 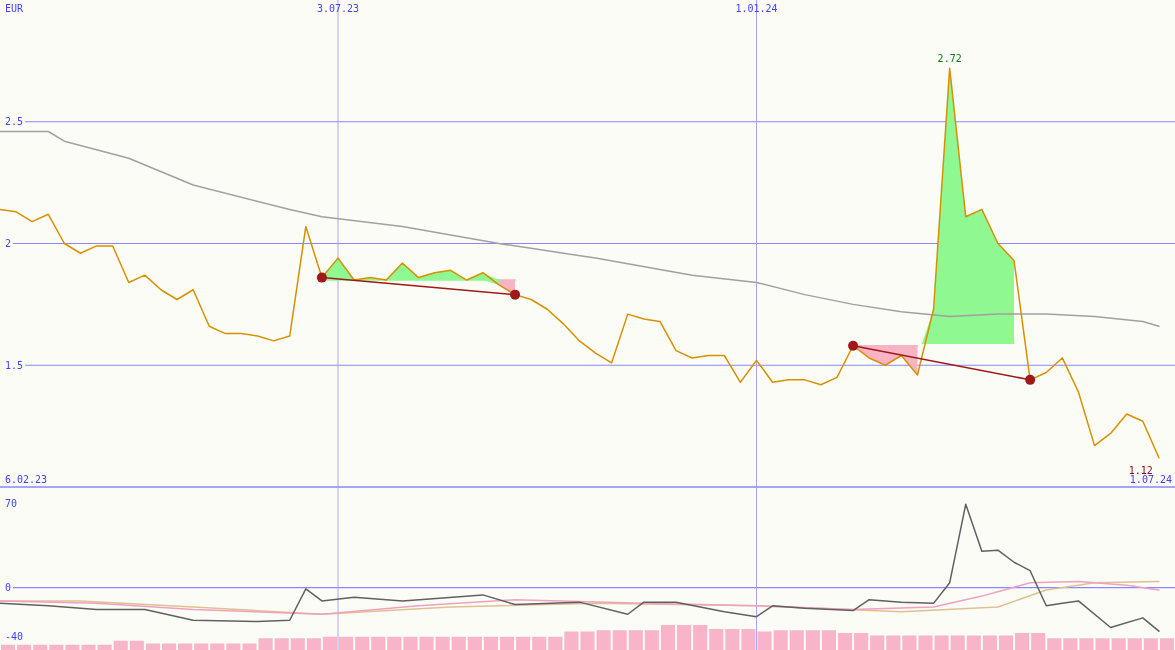 What do you see at coordinates (756, 8) in the screenshot?
I see `x-tick-label: 1.01.24` at bounding box center [756, 8].